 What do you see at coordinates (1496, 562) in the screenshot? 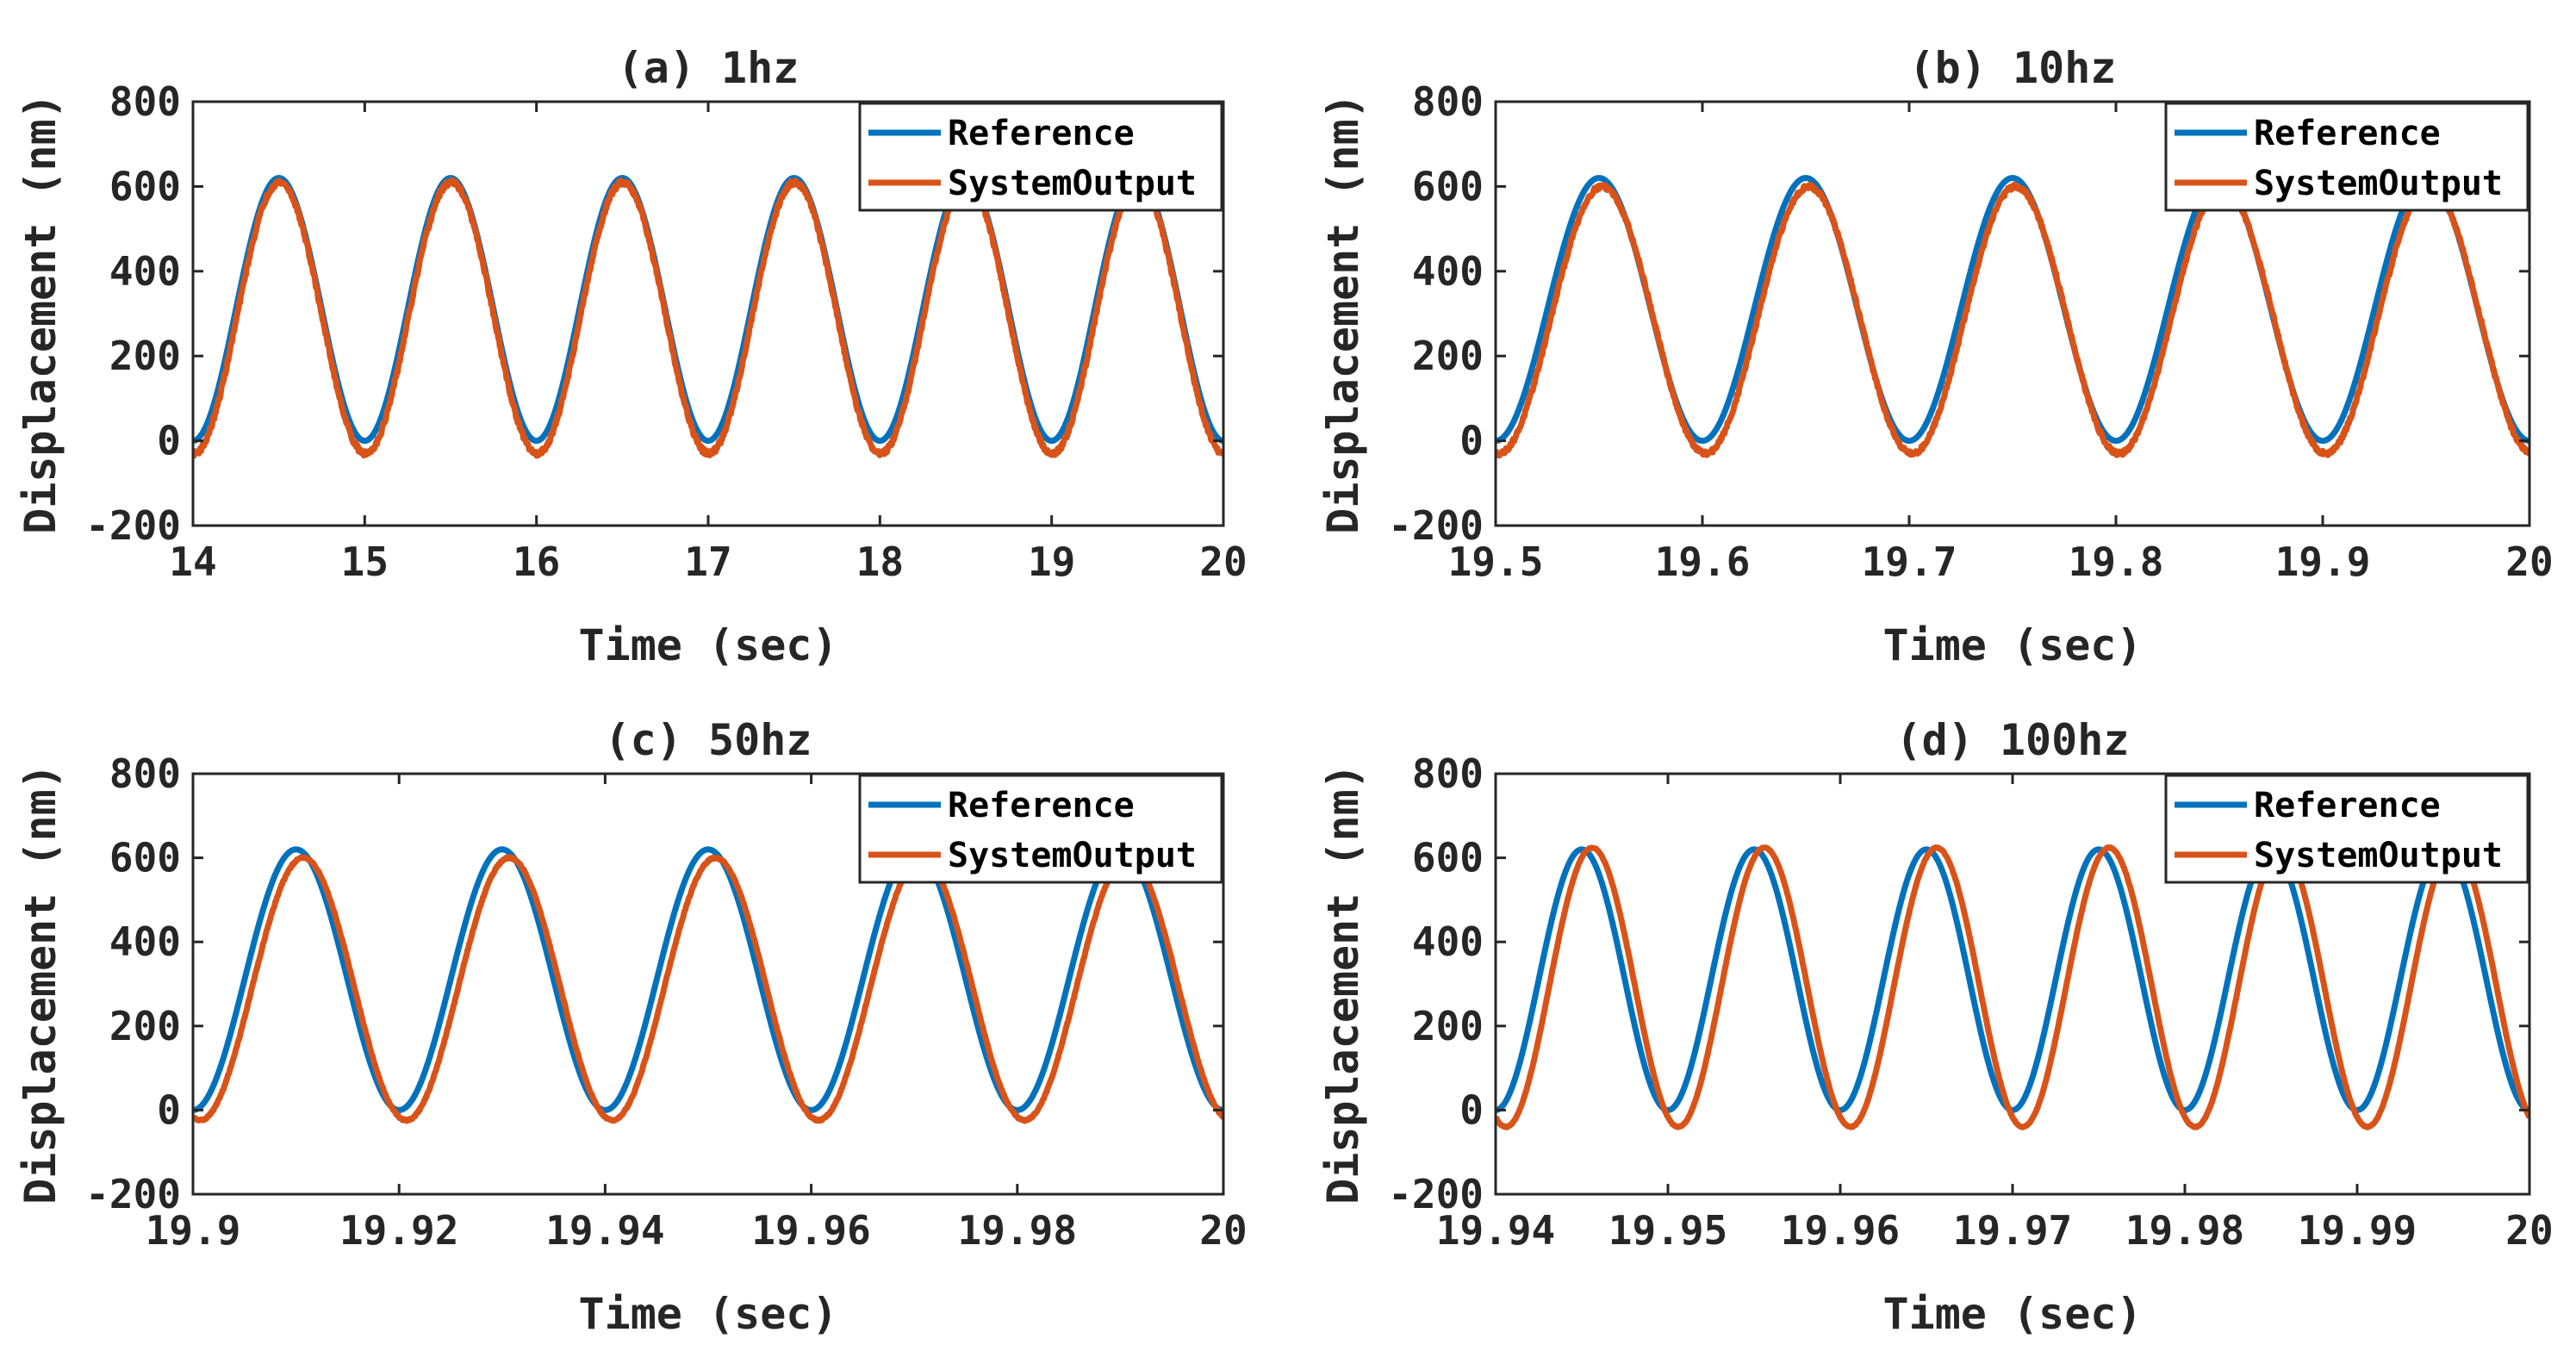
I see `x-tick-label: 19.5` at bounding box center [1496, 562].